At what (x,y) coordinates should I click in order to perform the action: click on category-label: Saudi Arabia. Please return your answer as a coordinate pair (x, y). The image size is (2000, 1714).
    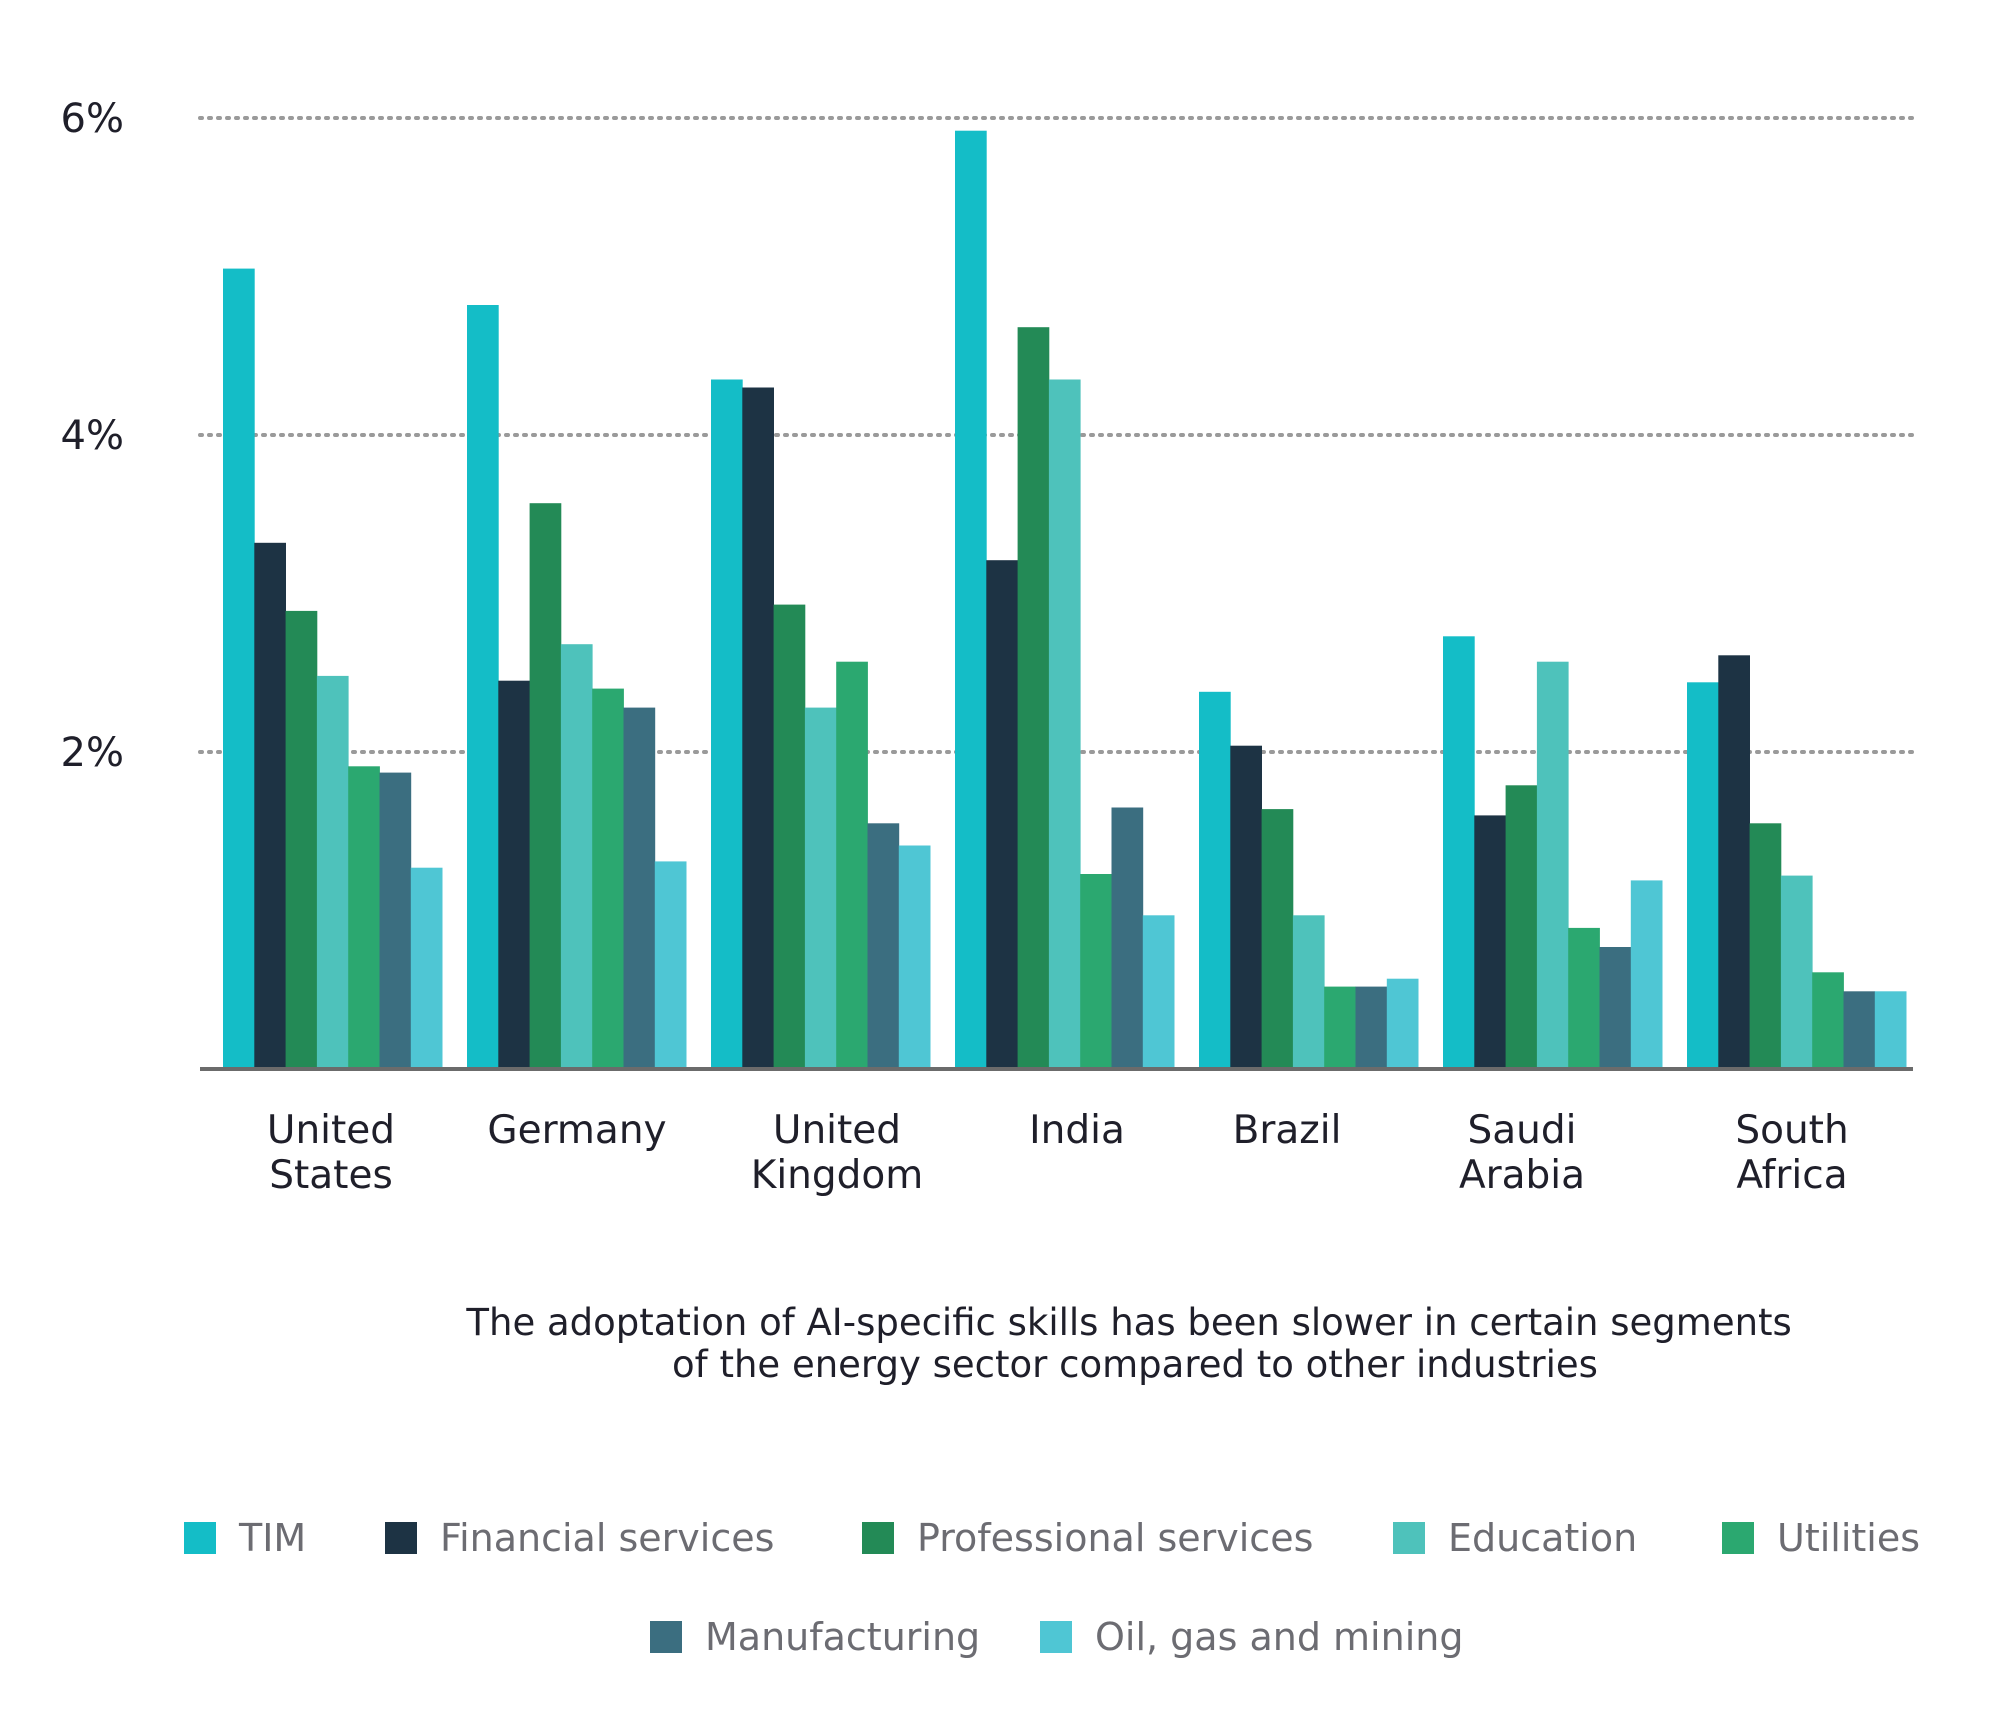
    Looking at the image, I should click on (1522, 1153).